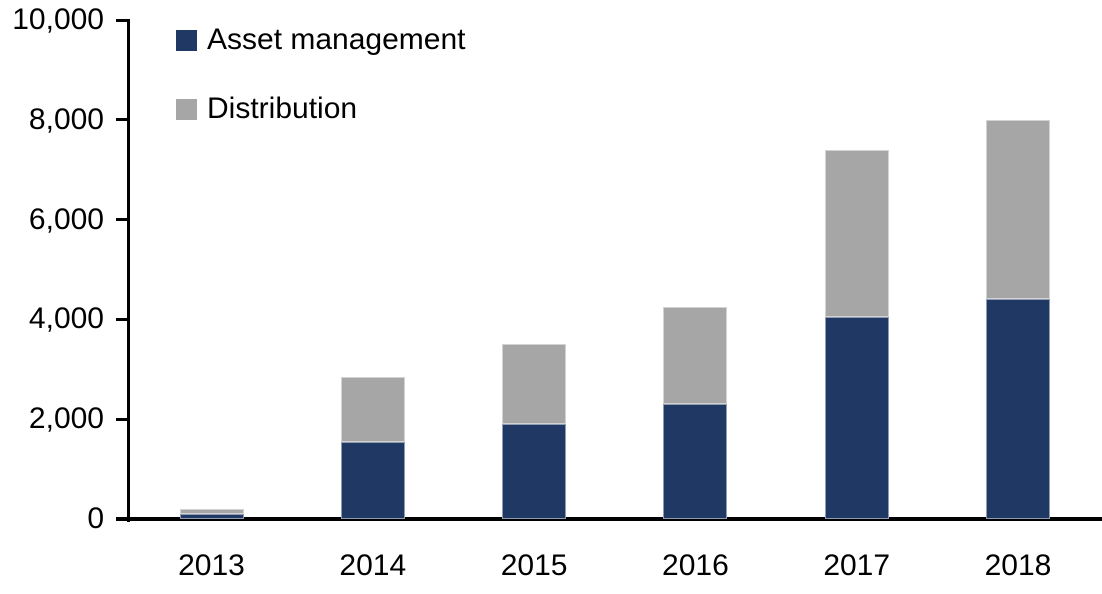 The height and width of the screenshot is (594, 1102). What do you see at coordinates (128, 270) in the screenshot?
I see `y-axis-line` at bounding box center [128, 270].